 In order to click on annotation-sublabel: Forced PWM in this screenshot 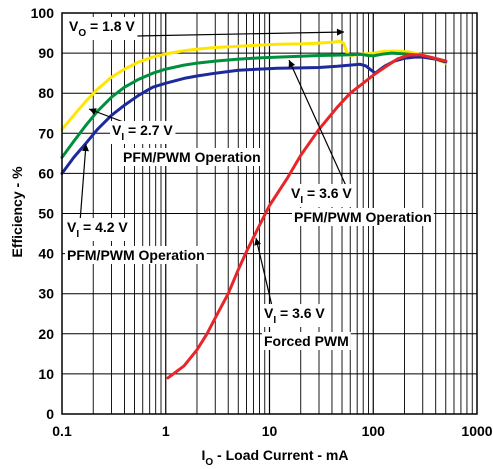, I will do `click(306, 341)`.